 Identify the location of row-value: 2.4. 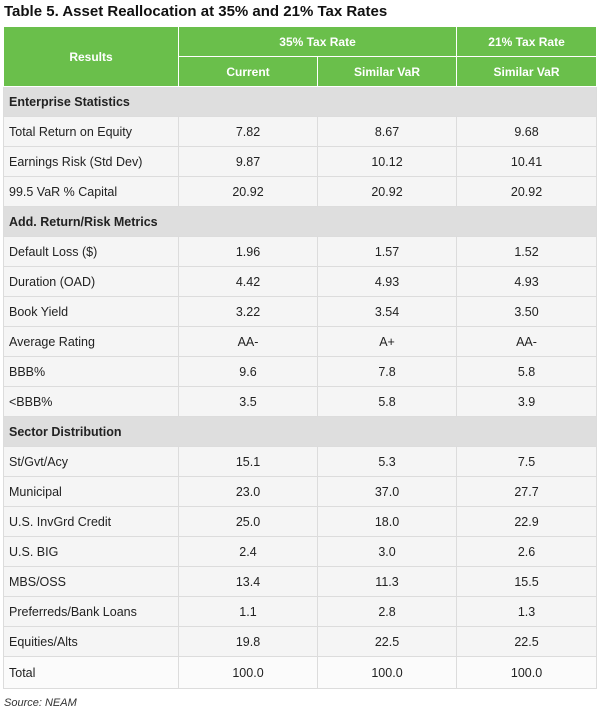
(248, 551).